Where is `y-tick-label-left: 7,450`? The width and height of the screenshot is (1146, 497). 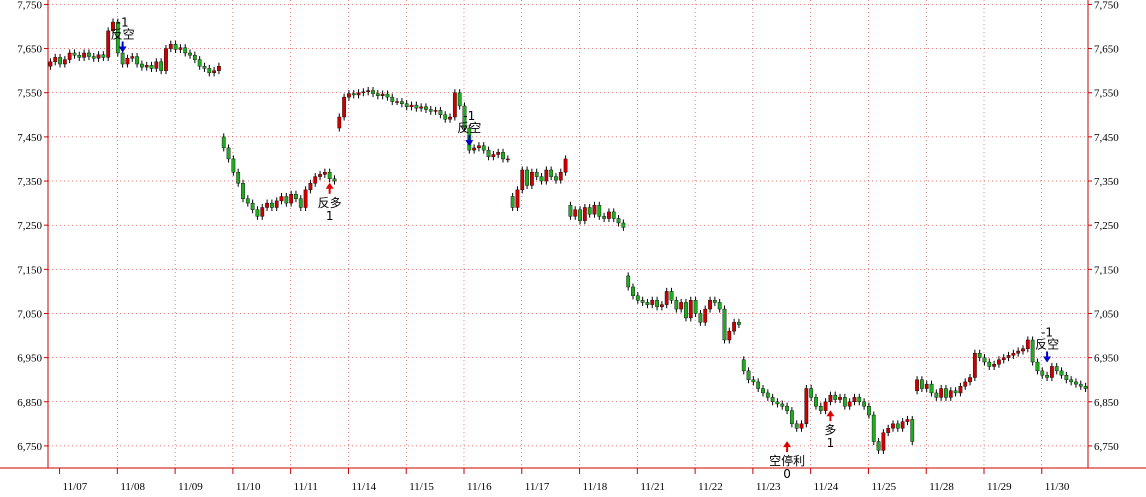 y-tick-label-left: 7,450 is located at coordinates (29, 138).